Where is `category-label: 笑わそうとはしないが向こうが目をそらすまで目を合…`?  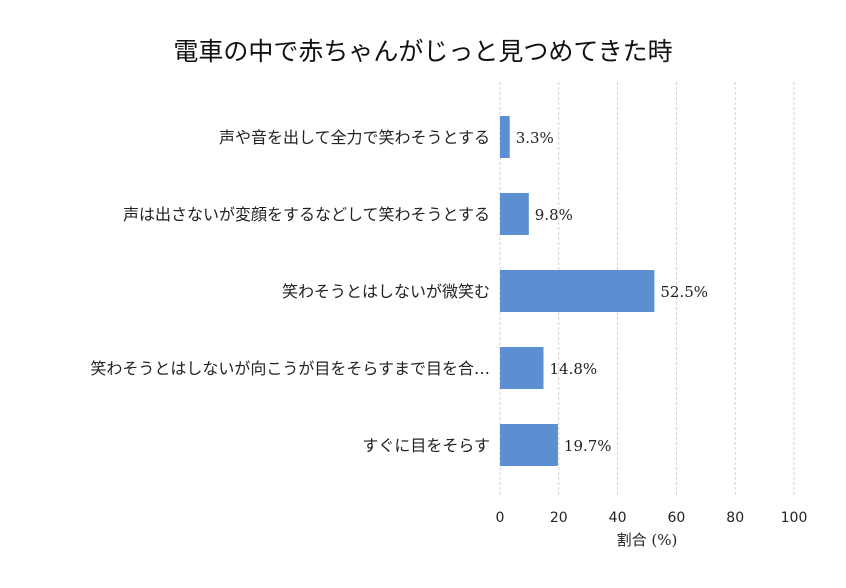
category-label: 笑わそうとはしないが向こうが目をそらすまで目を合… is located at coordinates (290, 368).